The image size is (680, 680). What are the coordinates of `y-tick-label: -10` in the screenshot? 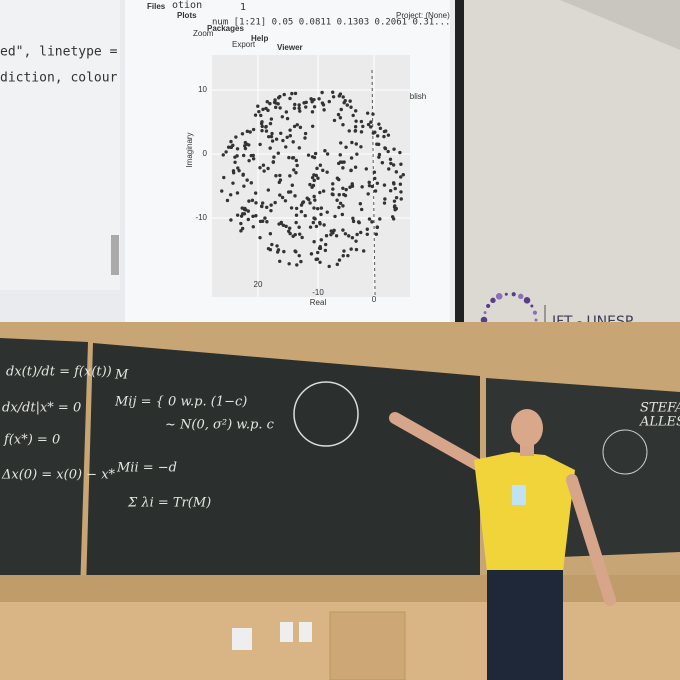 It's located at (201, 217).